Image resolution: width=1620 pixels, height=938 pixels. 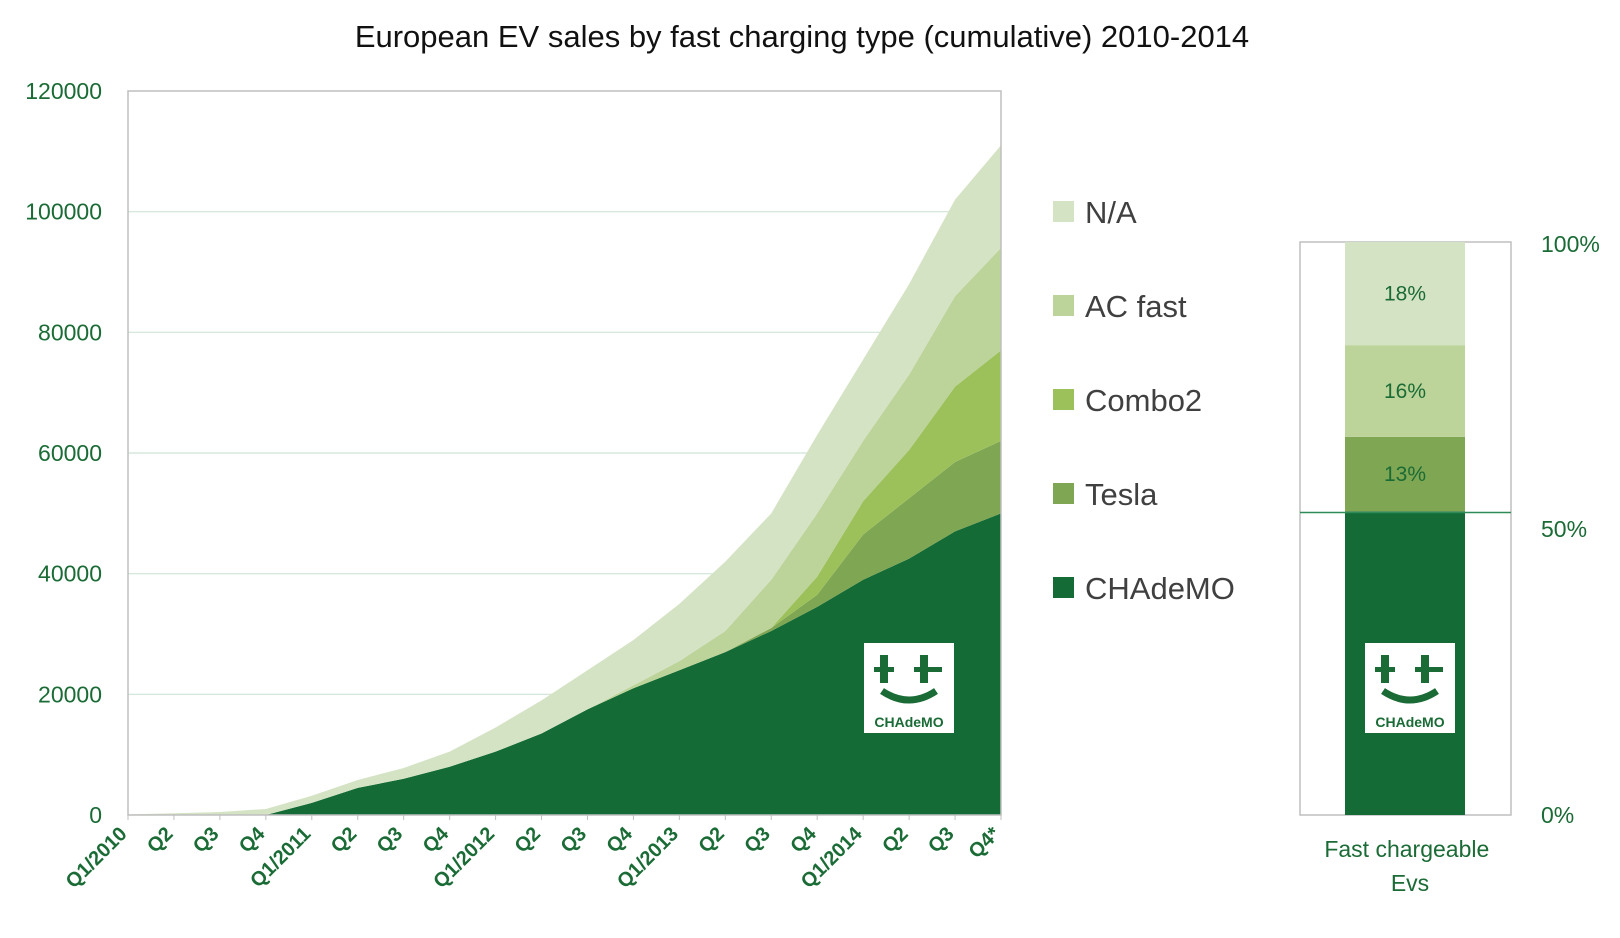 I want to click on legend-panel, so click(x=1155, y=530).